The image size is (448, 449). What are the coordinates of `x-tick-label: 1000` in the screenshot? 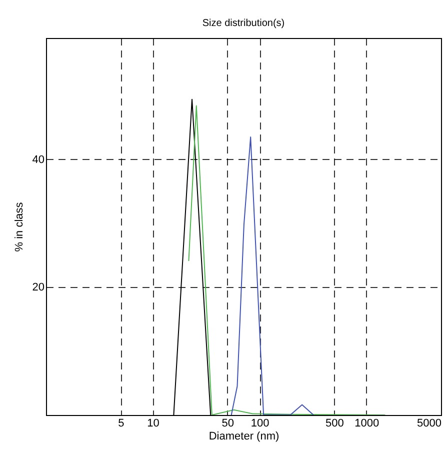 It's located at (367, 424).